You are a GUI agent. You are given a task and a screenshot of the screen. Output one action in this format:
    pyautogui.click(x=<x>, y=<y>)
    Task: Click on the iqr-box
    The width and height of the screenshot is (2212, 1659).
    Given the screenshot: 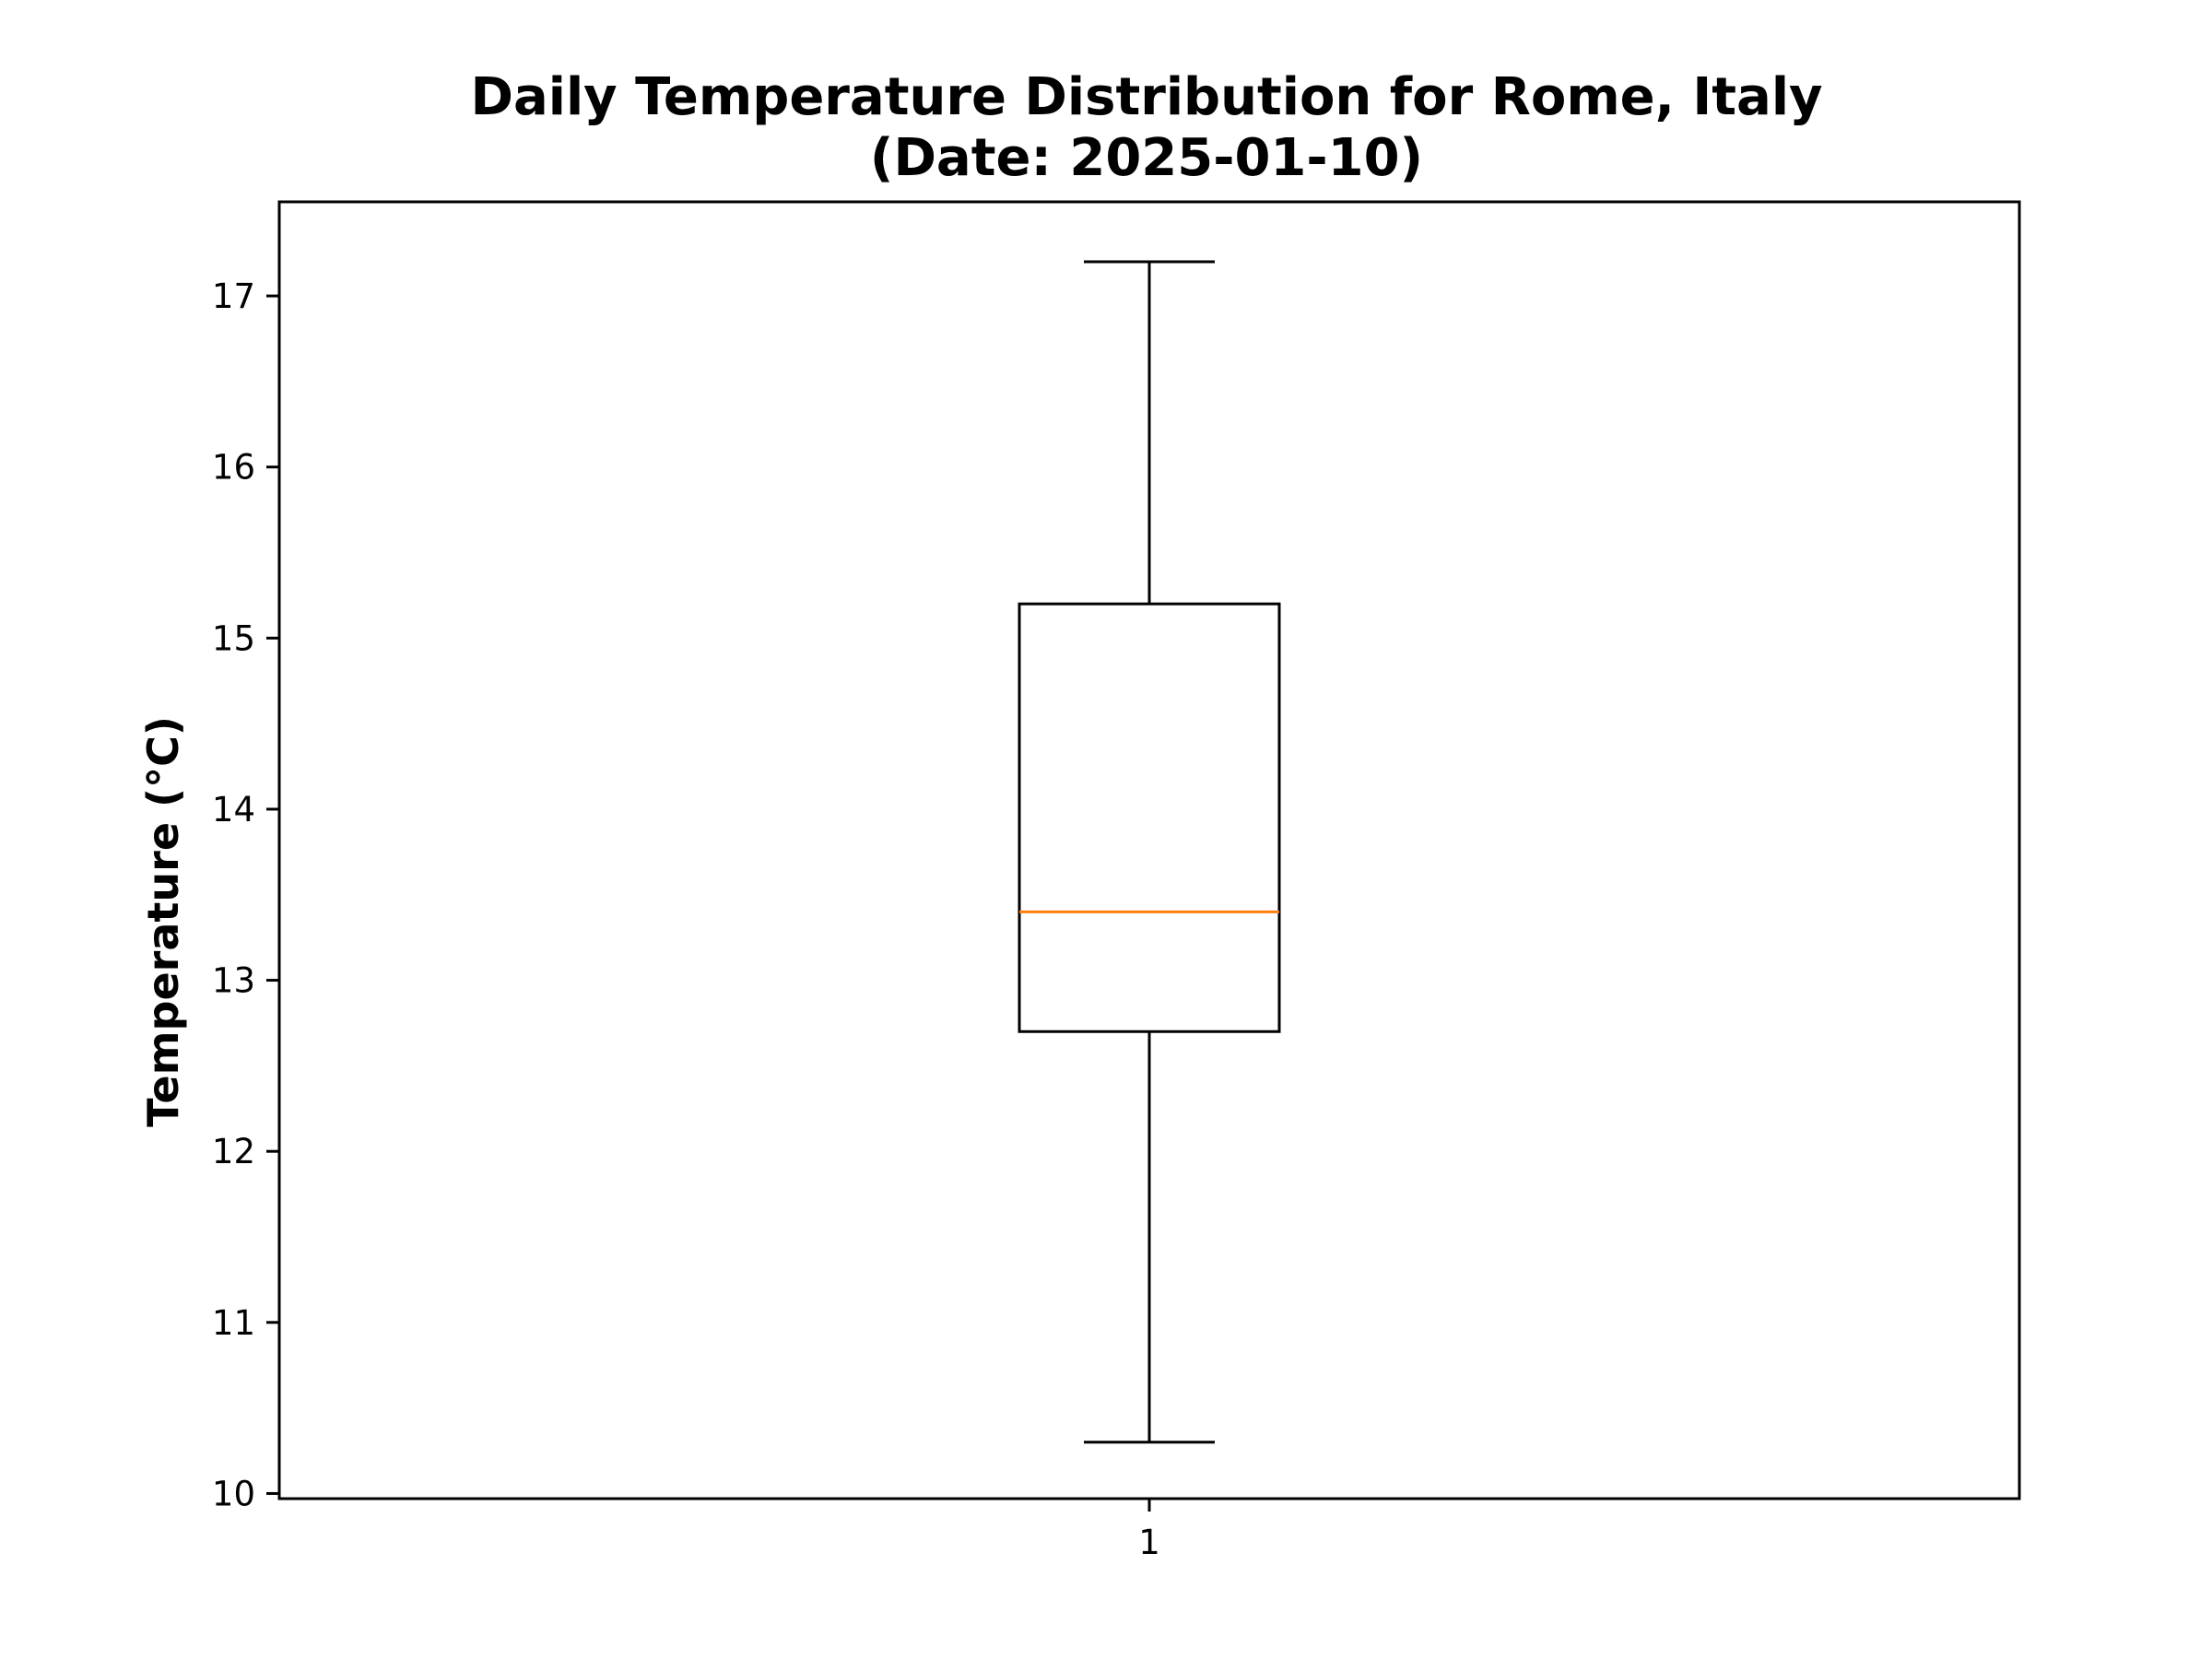 What is the action you would take?
    pyautogui.click(x=1149, y=817)
    